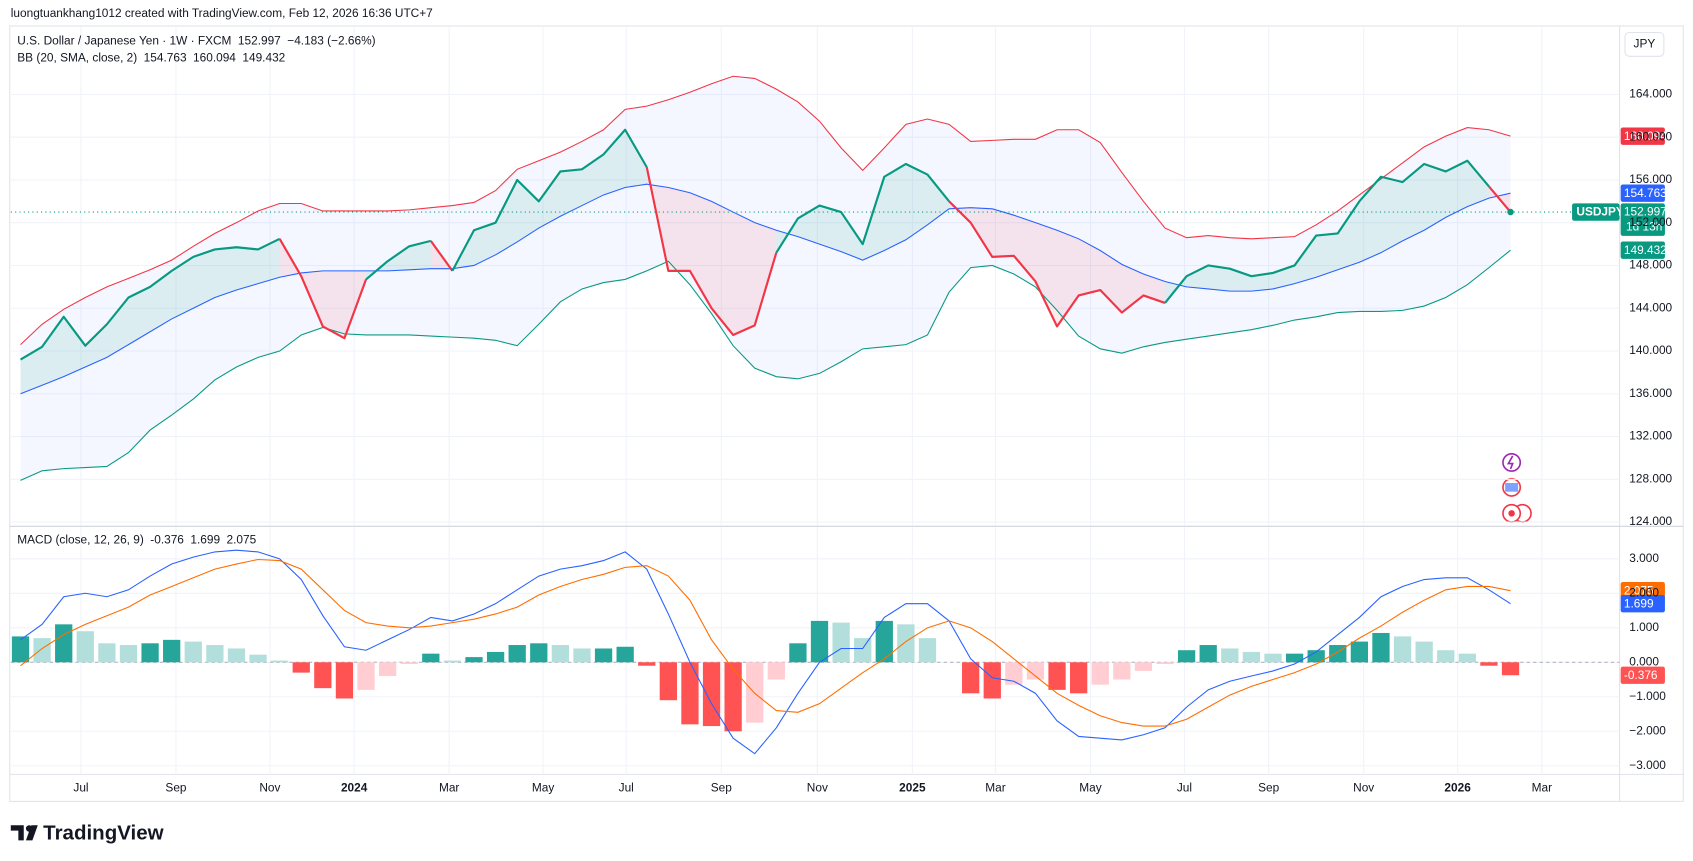 The image size is (1693, 861). I want to click on chart-title: U.S. Dollar / Japanese Yen · 1W · FXCM, so click(124, 40).